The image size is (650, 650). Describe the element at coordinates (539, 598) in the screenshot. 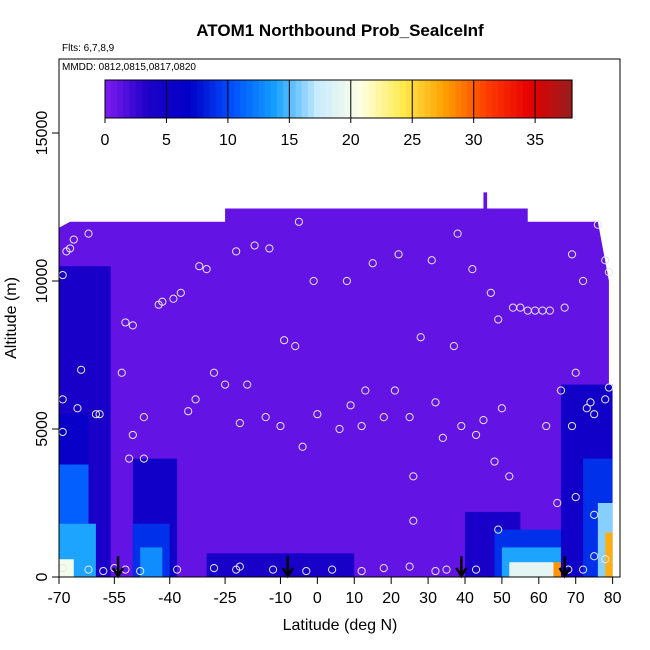

I see `x-tick-label: 60` at that location.